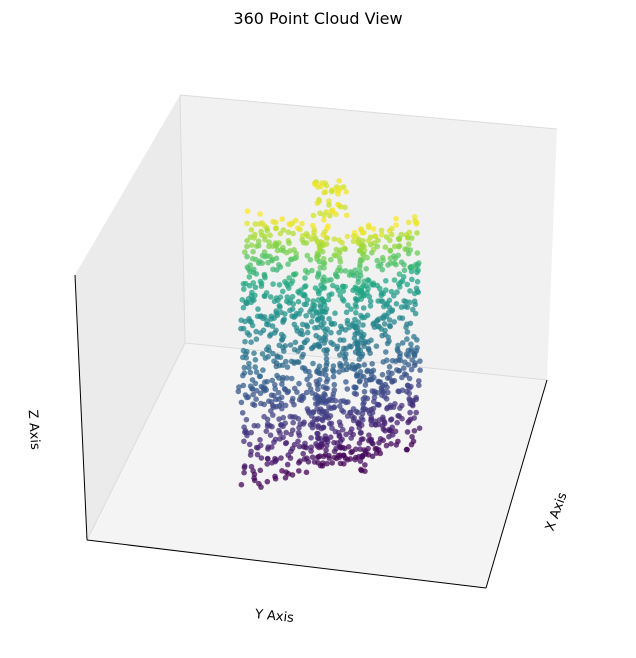 The width and height of the screenshot is (636, 658). What do you see at coordinates (329, 334) in the screenshot?
I see `scatter-points` at bounding box center [329, 334].